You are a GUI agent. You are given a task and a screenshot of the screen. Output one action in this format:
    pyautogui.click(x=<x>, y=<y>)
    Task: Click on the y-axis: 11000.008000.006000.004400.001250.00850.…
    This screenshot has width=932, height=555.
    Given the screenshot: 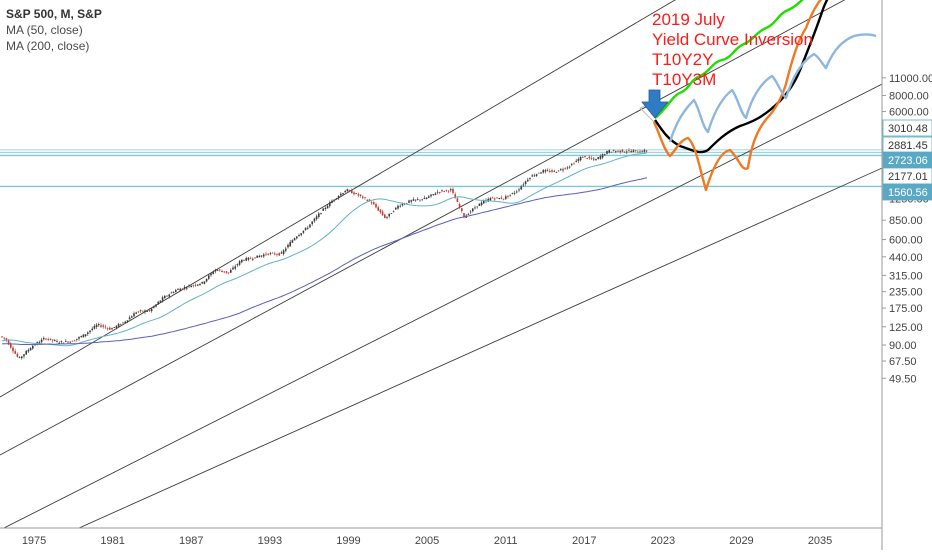 What is the action you would take?
    pyautogui.click(x=906, y=275)
    